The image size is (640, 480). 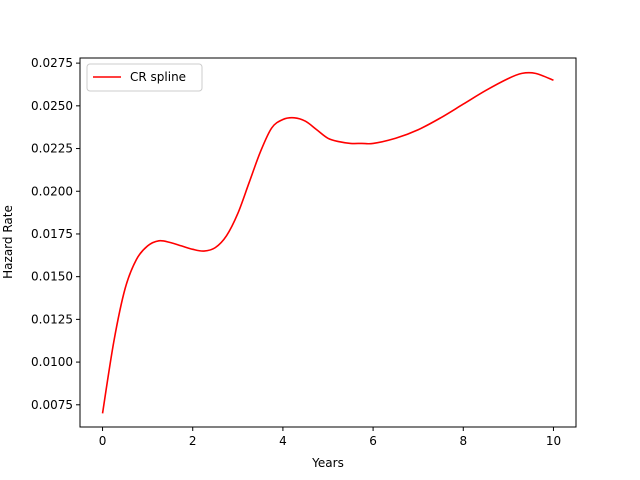 I want to click on x-tick-label: 4, so click(x=283, y=441).